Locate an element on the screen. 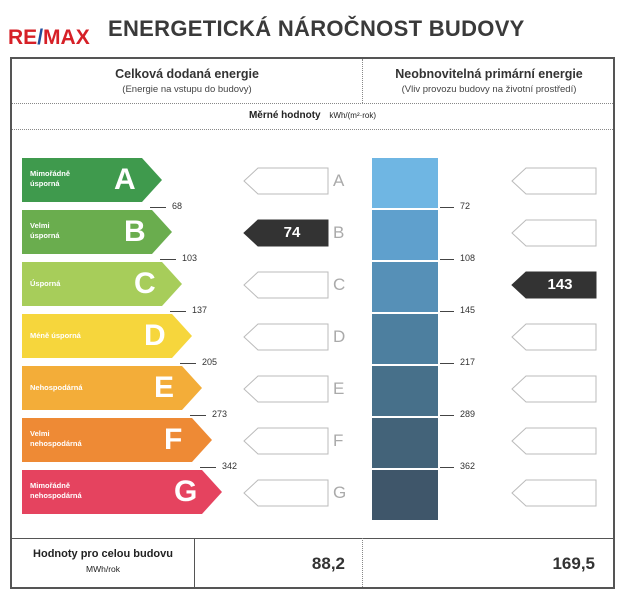 This screenshot has width=630, height=600. left-header-subtitle: (Energie na vstupu do budovy) is located at coordinates (187, 89).